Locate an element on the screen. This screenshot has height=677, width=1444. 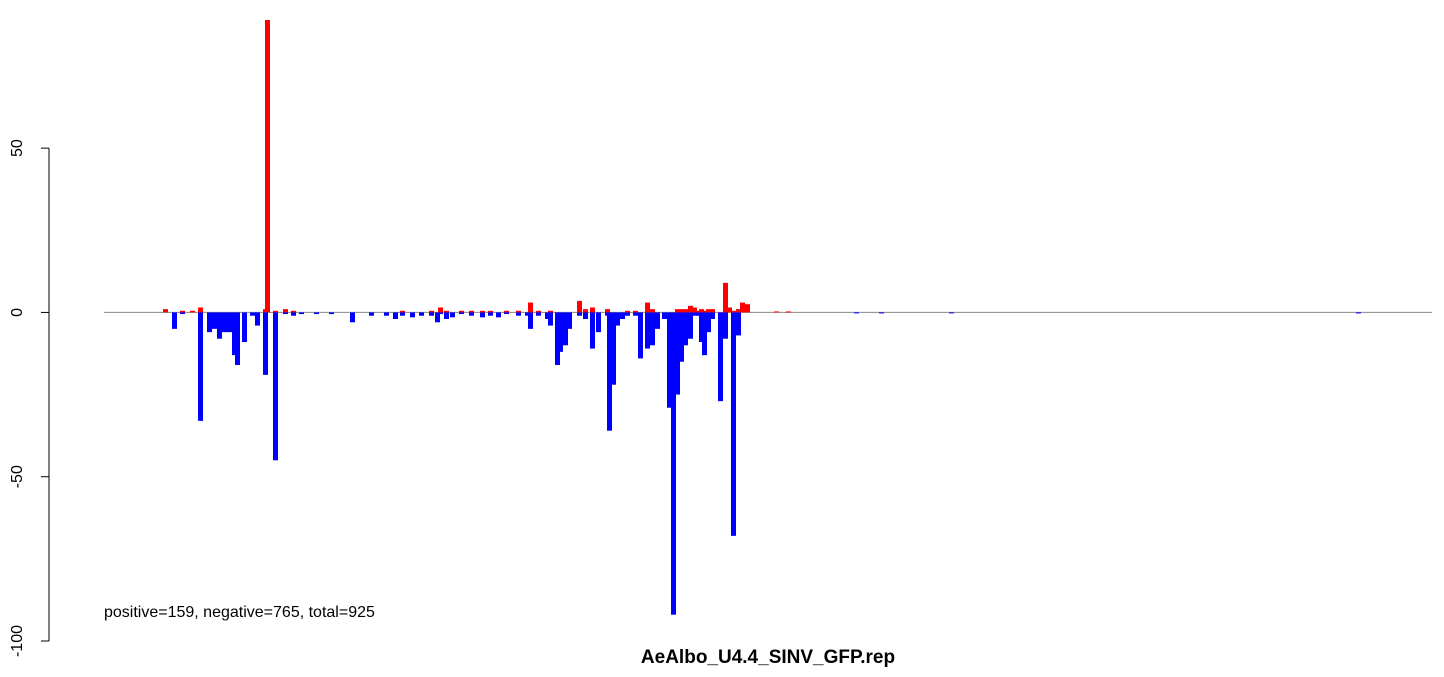
y-tick-label: 0 is located at coordinates (17, 312).